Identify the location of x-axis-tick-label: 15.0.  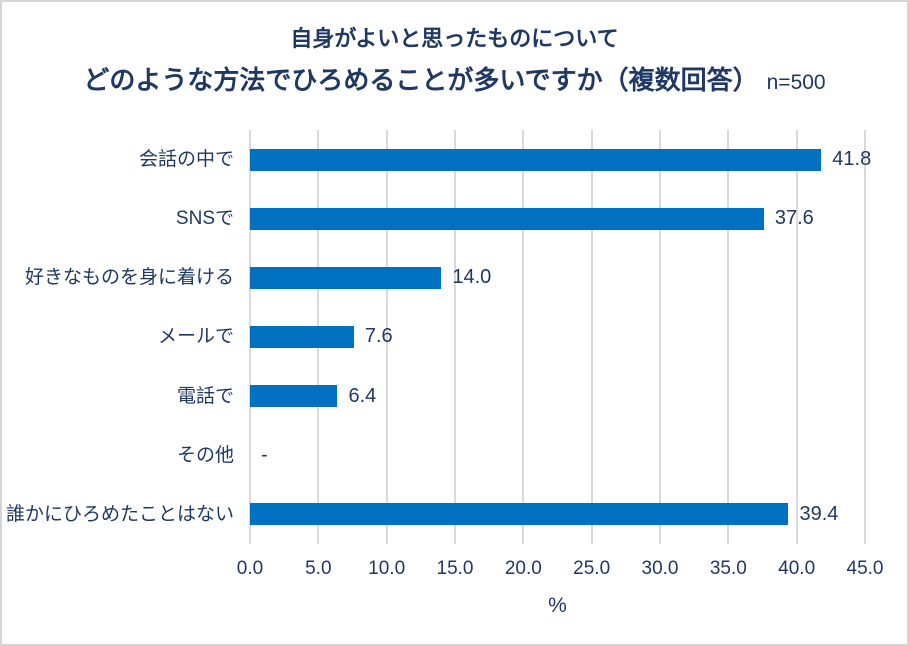
(455, 568).